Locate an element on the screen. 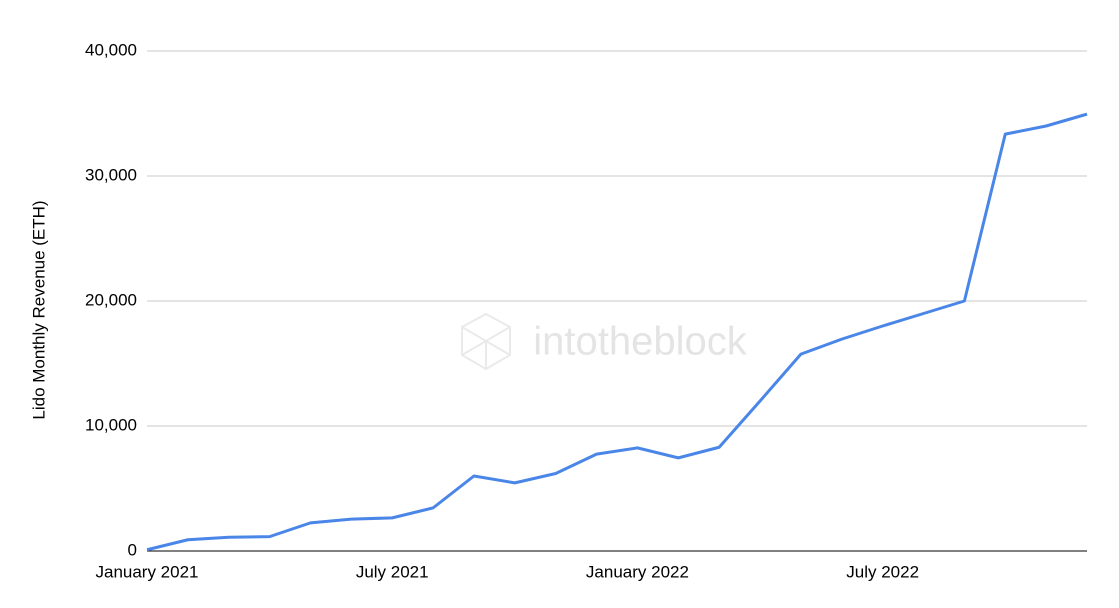 This screenshot has width=1119, height=608. x-tick-label: January 2022 is located at coordinates (637, 571).